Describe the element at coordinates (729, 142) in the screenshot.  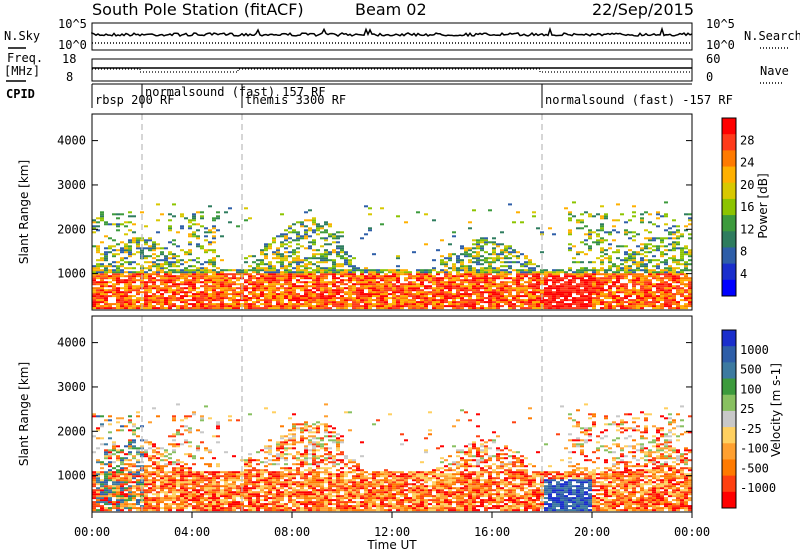
I see `colorbar-swatch` at that location.